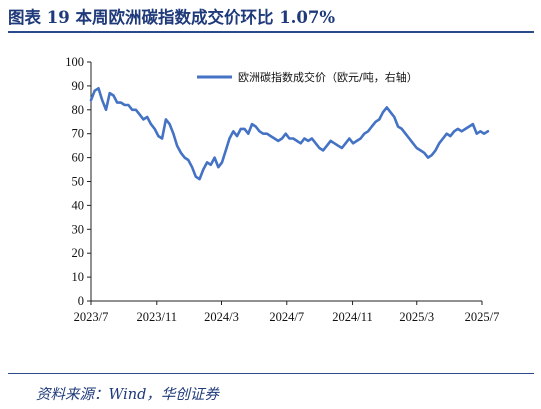  I want to click on source-divider, so click(271, 373).